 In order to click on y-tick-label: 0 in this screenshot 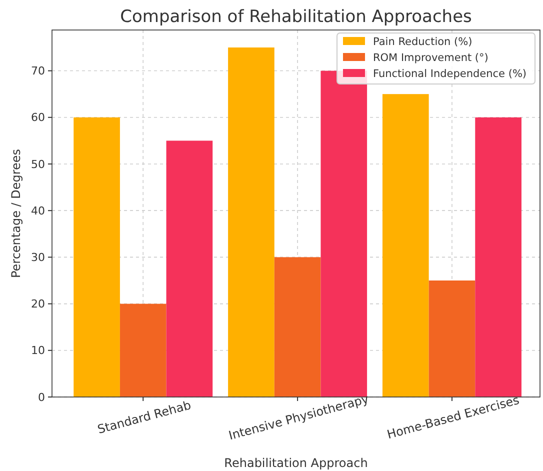, I will do `click(41, 397)`.